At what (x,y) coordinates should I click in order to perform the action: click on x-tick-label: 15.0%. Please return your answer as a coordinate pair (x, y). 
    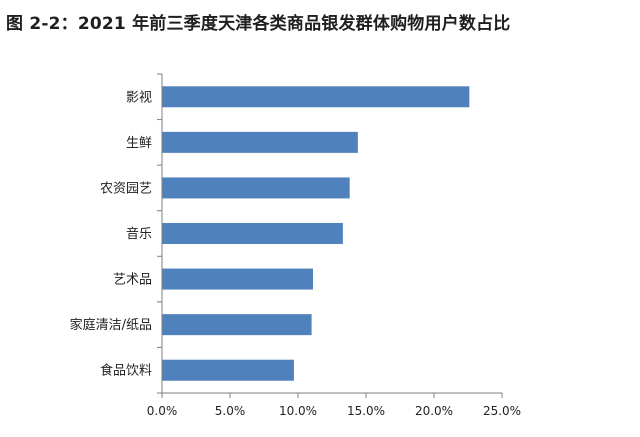
    Looking at the image, I should click on (366, 411).